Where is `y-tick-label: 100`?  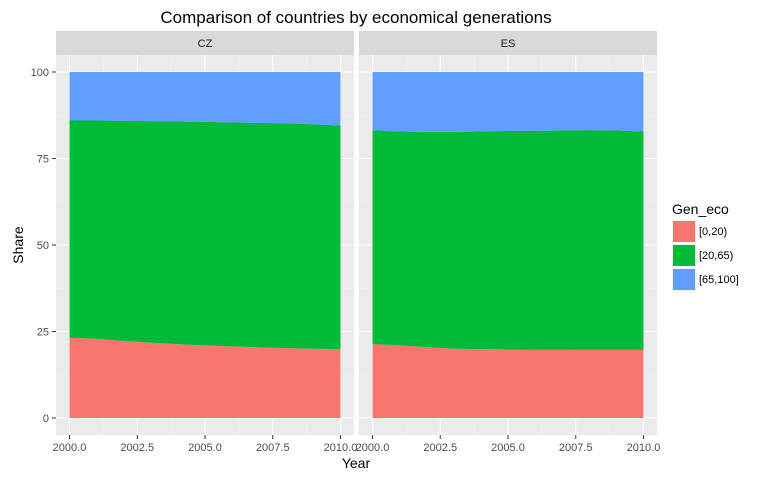 y-tick-label: 100 is located at coordinates (40, 73).